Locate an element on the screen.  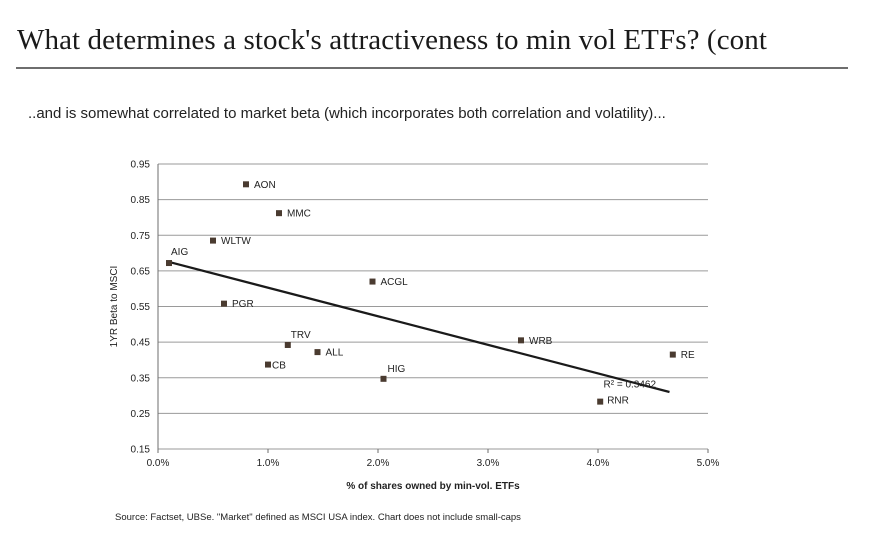
y-tick-label: 0.35 is located at coordinates (141, 378).